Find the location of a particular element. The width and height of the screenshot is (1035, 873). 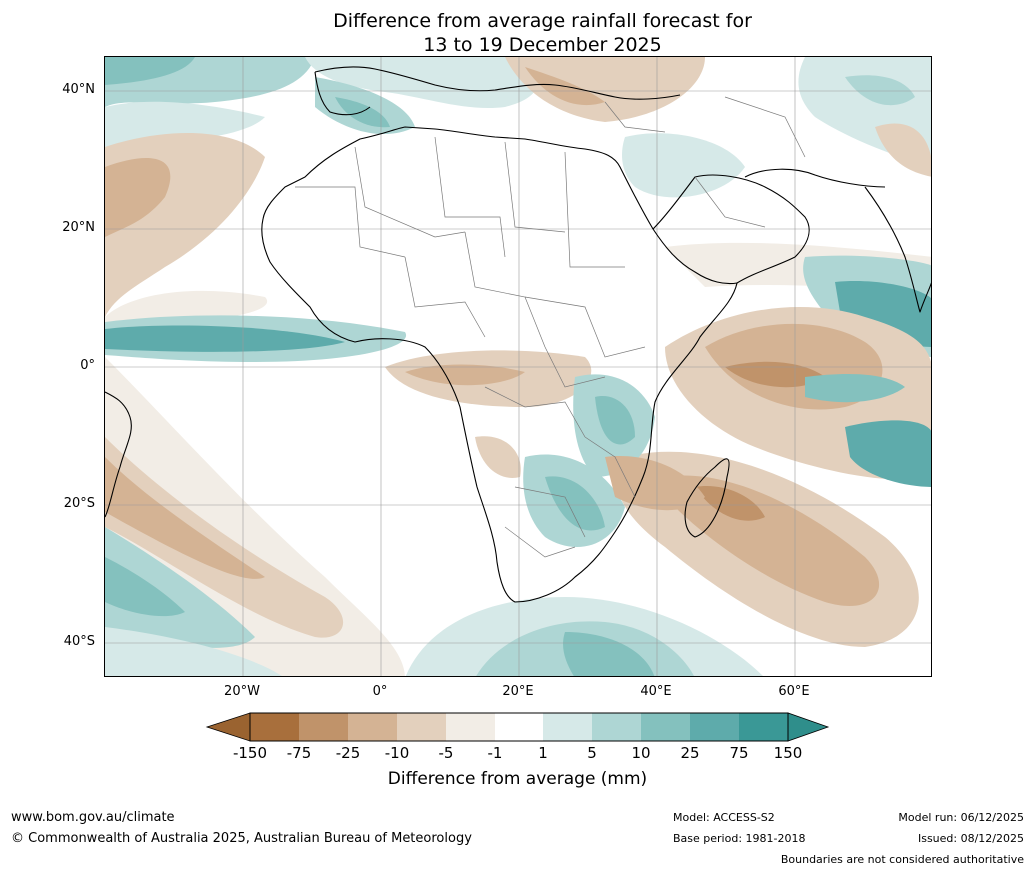

colorbar-tick-label: -5 is located at coordinates (446, 753).